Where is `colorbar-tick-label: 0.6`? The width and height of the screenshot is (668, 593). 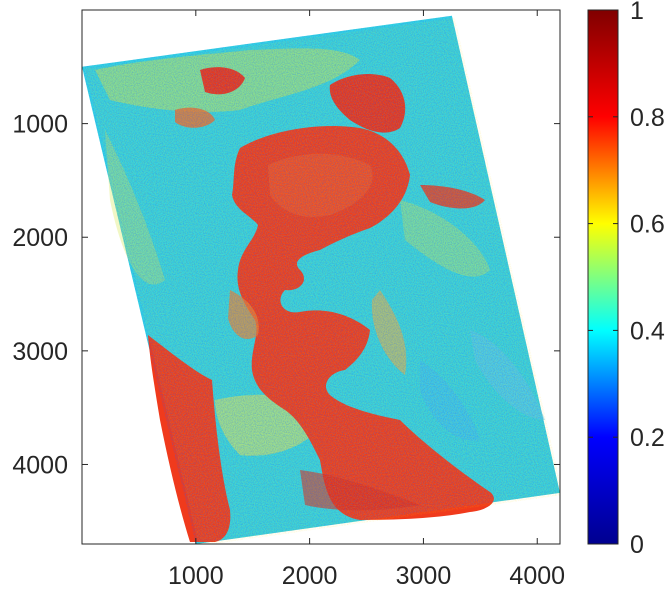
colorbar-tick-label: 0.6 is located at coordinates (647, 225).